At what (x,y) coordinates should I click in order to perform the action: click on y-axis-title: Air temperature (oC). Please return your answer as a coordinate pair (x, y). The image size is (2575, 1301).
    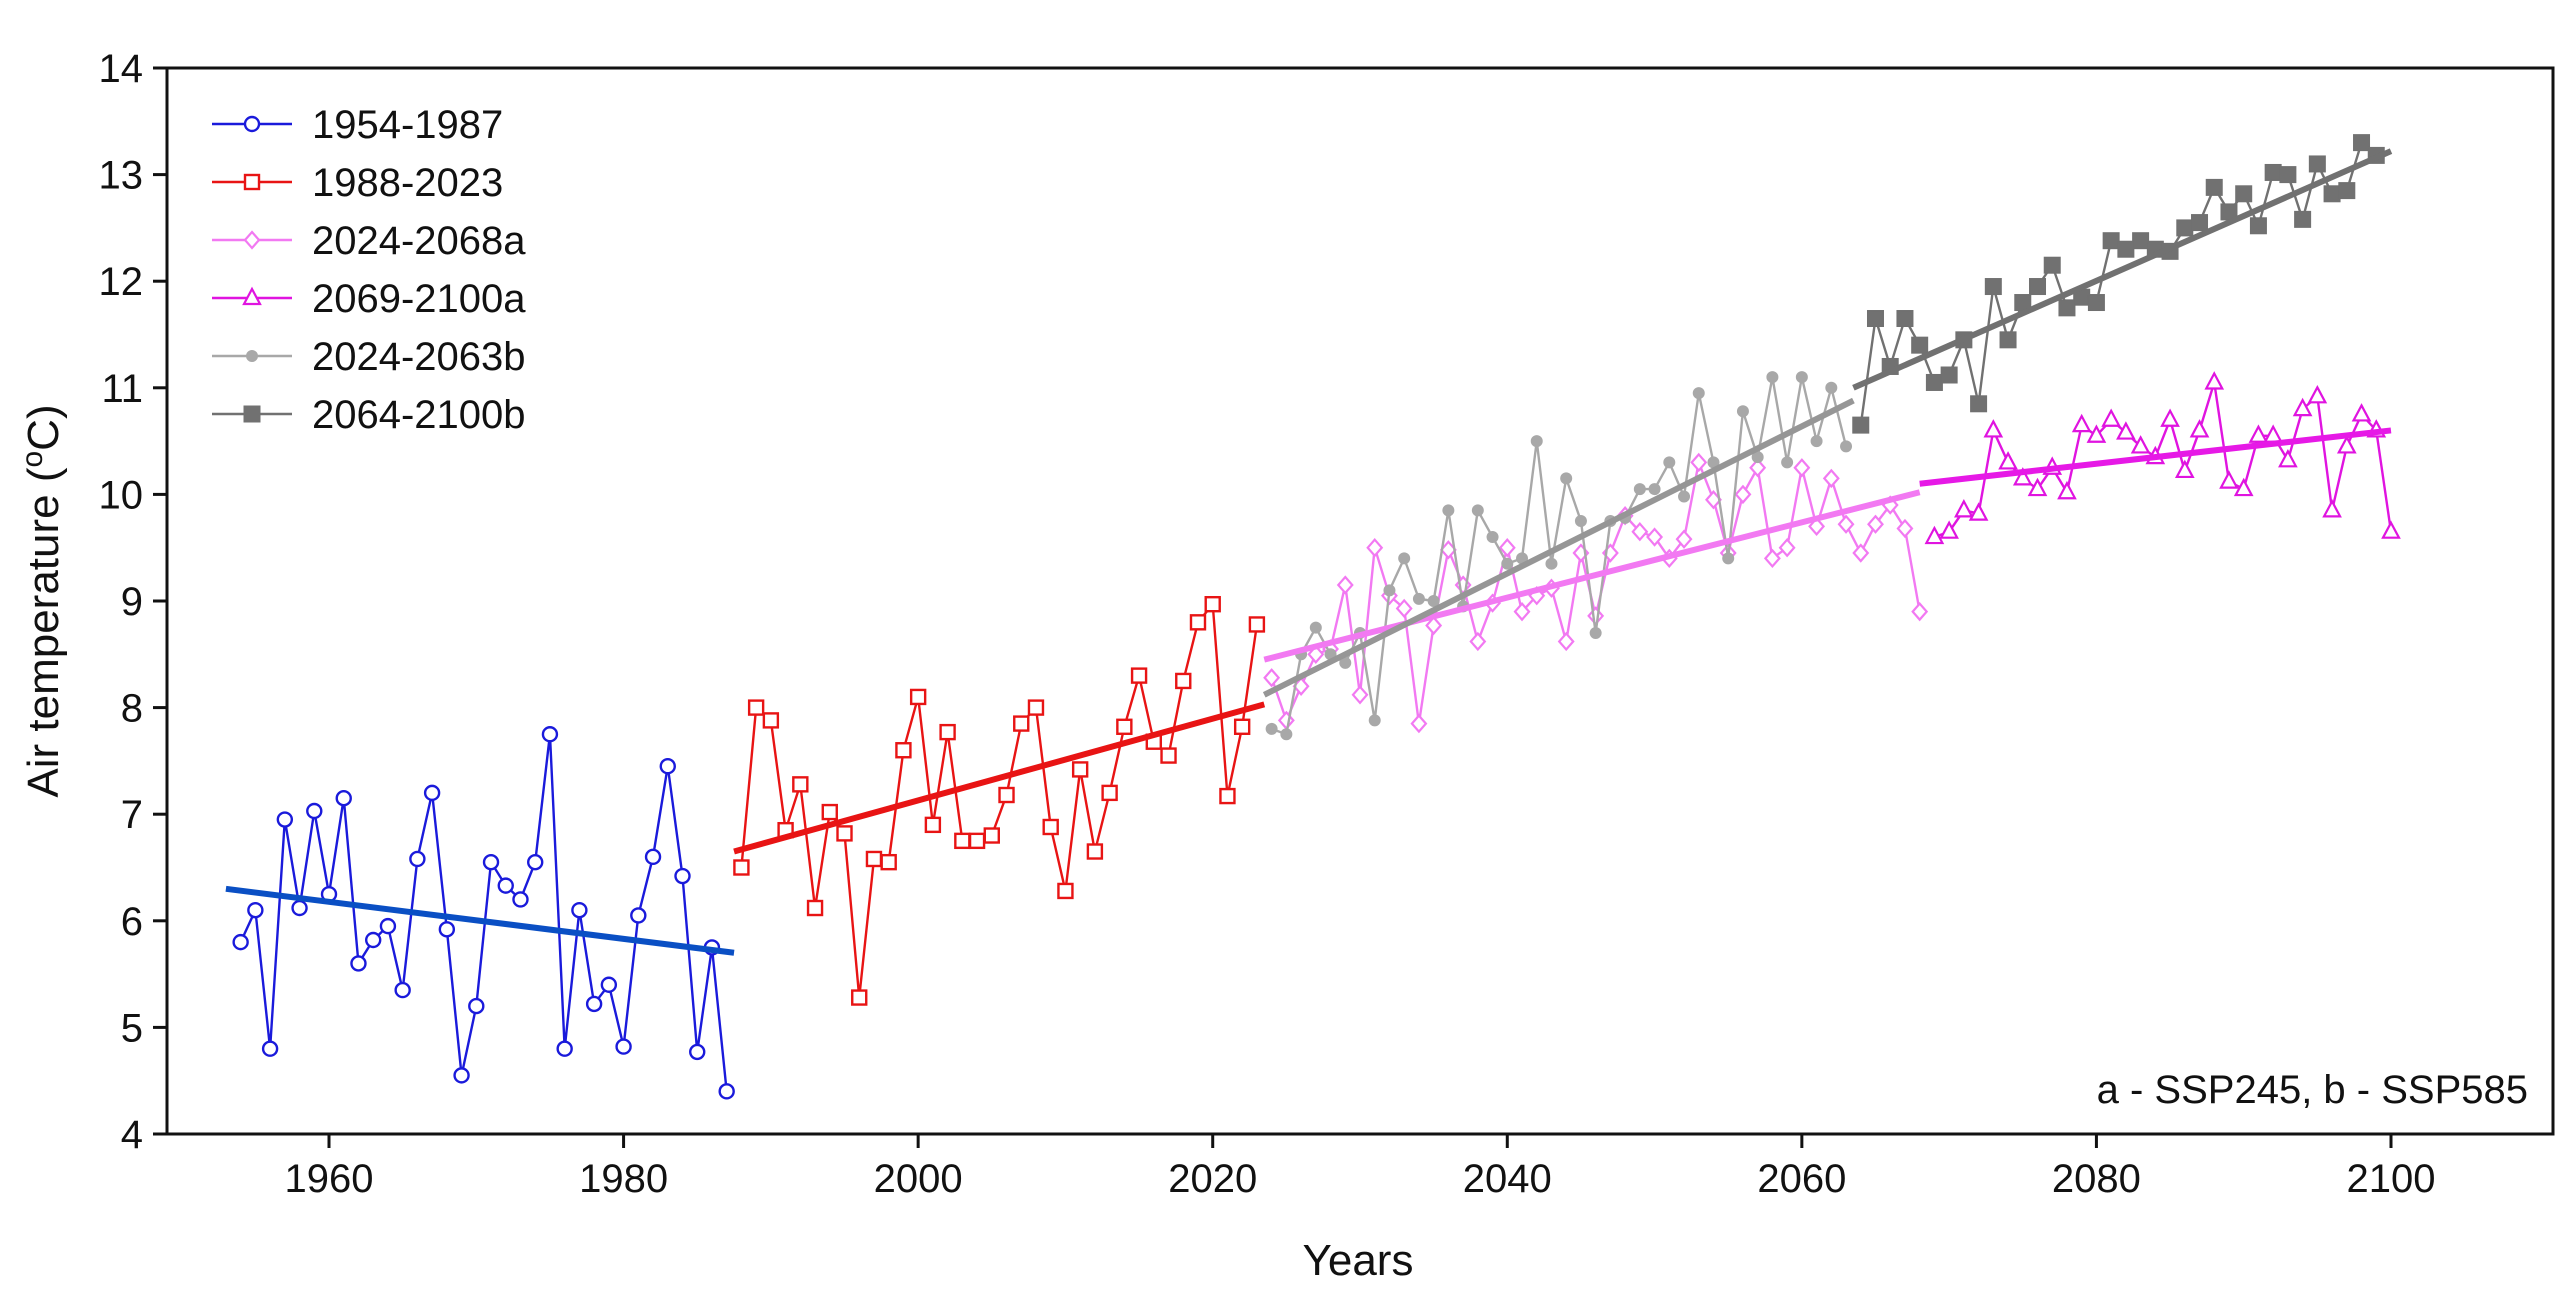
    Looking at the image, I should click on (42, 600).